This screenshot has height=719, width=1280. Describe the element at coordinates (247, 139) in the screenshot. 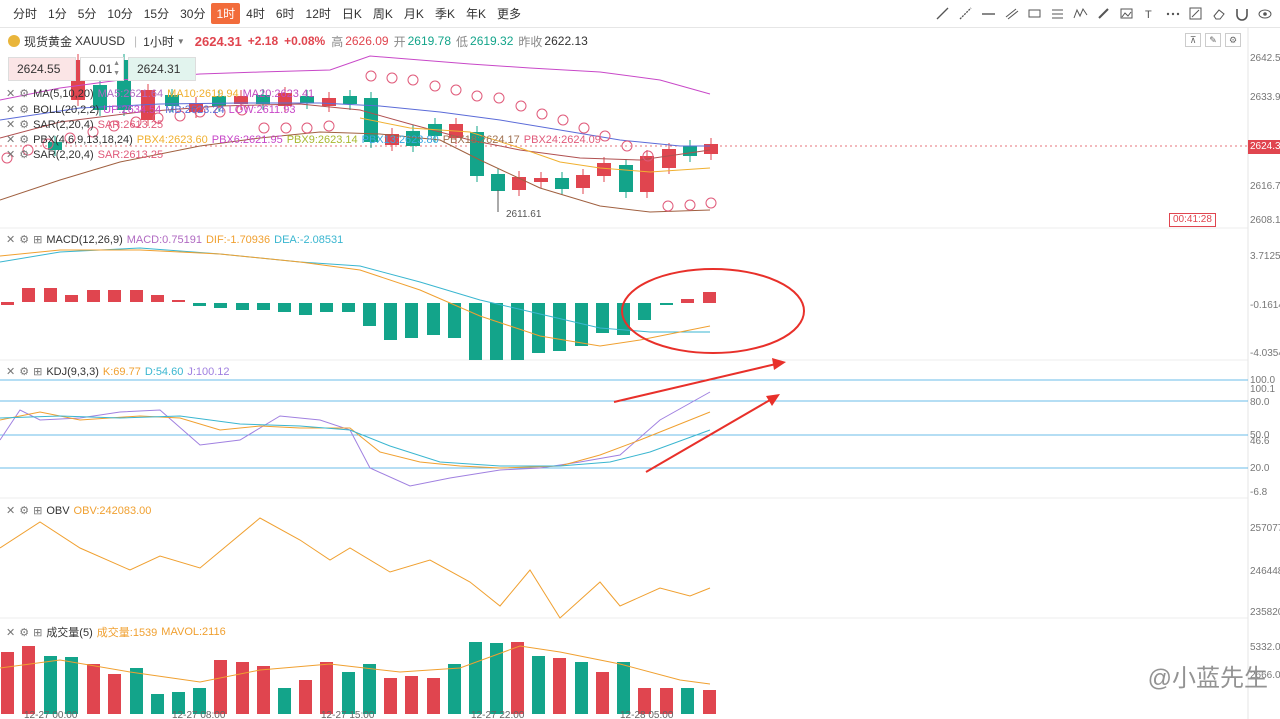

I see `pbx6-value: PBX6:2621.95` at that location.